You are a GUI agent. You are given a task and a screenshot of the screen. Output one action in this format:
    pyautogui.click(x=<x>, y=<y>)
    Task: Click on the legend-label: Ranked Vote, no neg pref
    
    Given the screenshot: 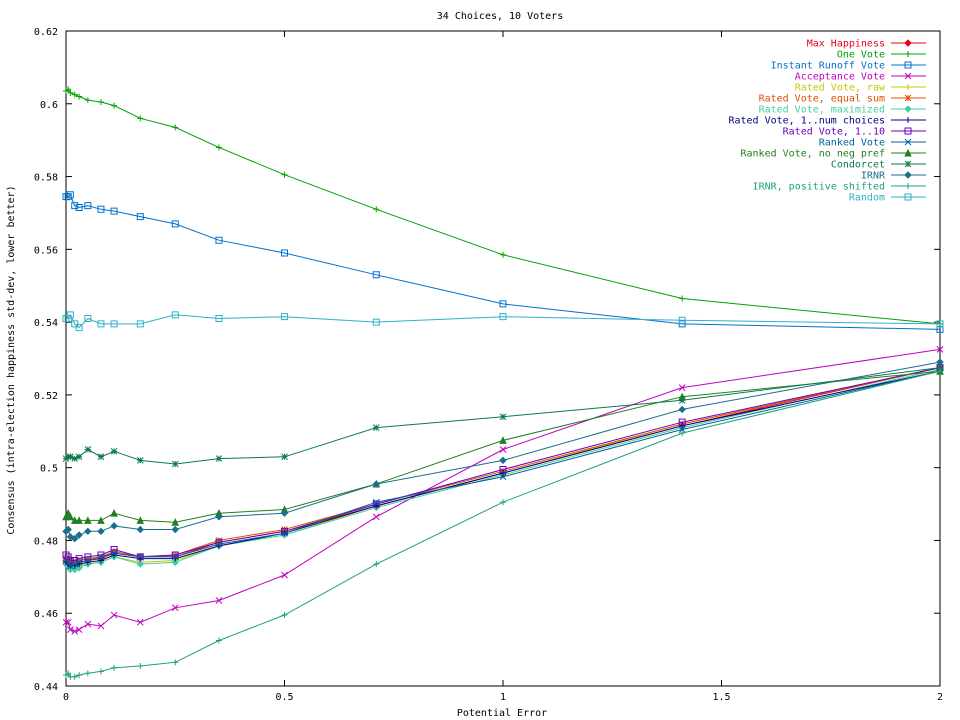 What is the action you would take?
    pyautogui.click(x=813, y=154)
    